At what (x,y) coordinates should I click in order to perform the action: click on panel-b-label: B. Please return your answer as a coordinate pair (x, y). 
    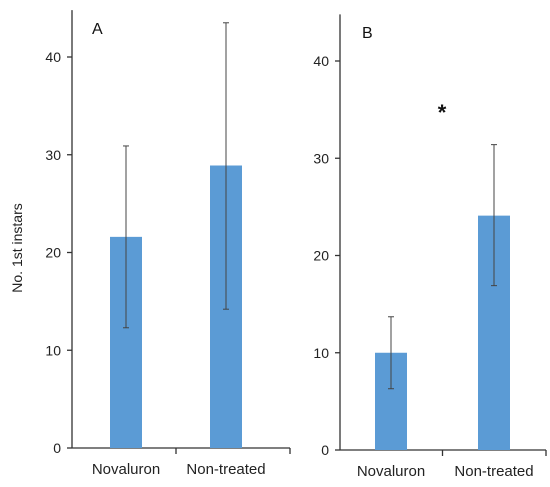
    Looking at the image, I should click on (367, 33).